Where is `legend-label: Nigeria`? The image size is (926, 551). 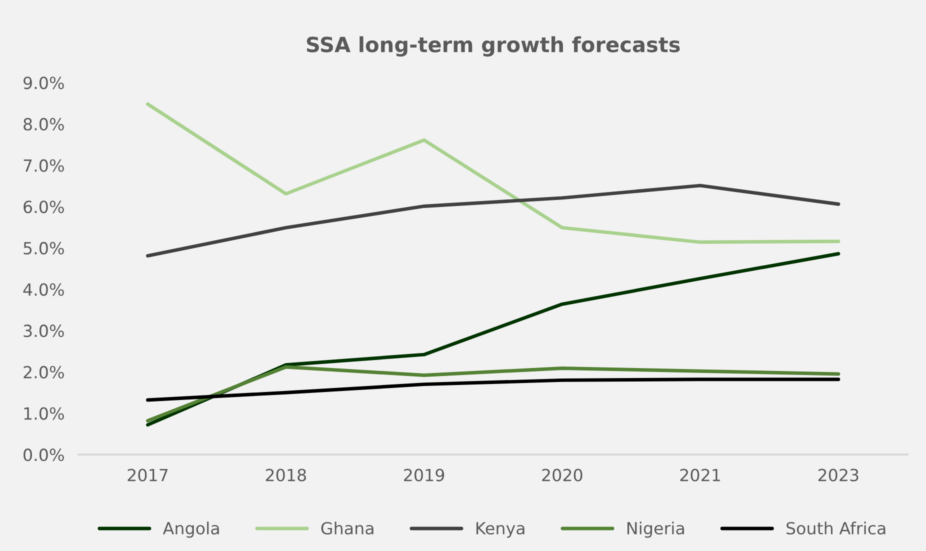
legend-label: Nigeria is located at coordinates (655, 530).